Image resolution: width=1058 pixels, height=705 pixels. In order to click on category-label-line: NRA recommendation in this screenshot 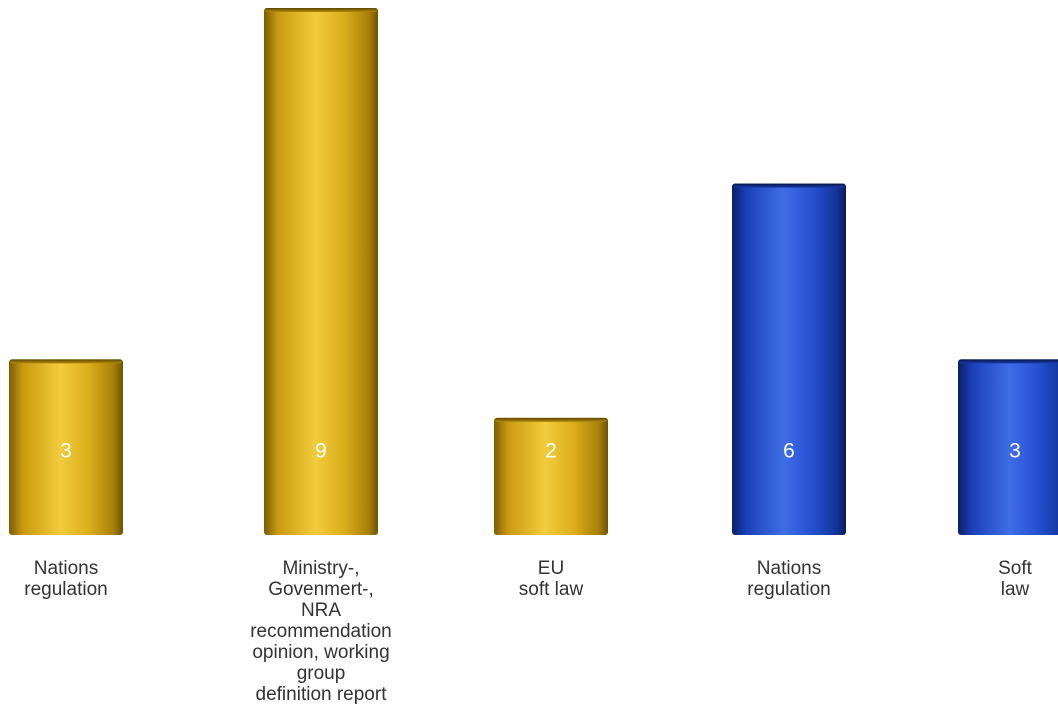, I will do `click(321, 621)`.